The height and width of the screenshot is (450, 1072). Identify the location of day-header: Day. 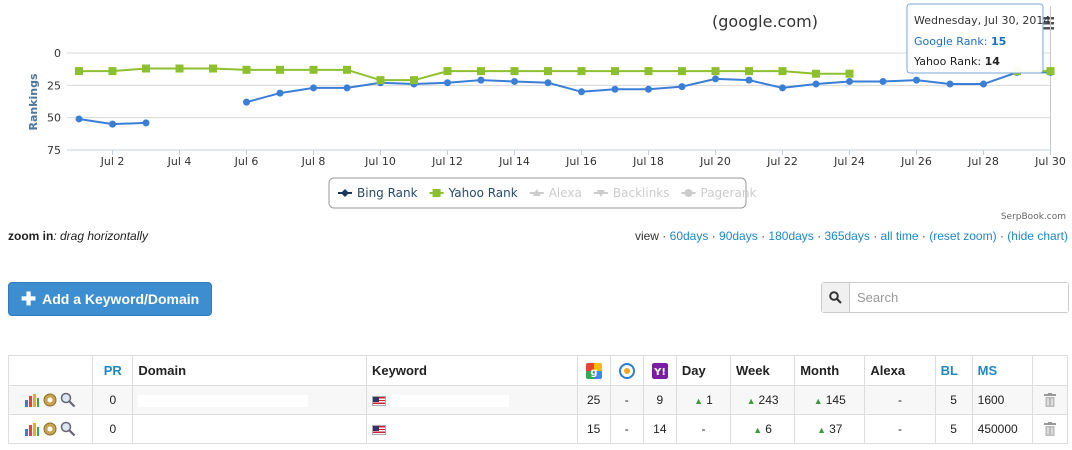
(703, 370).